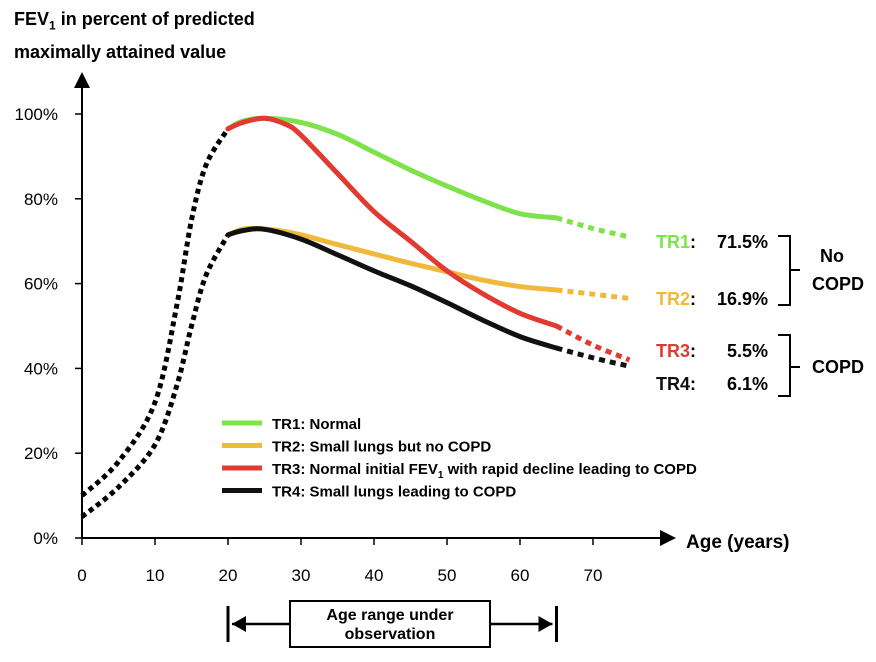 This screenshot has width=876, height=662. Describe the element at coordinates (32, 19) in the screenshot. I see `y-axis-label-fev: FEV` at that location.